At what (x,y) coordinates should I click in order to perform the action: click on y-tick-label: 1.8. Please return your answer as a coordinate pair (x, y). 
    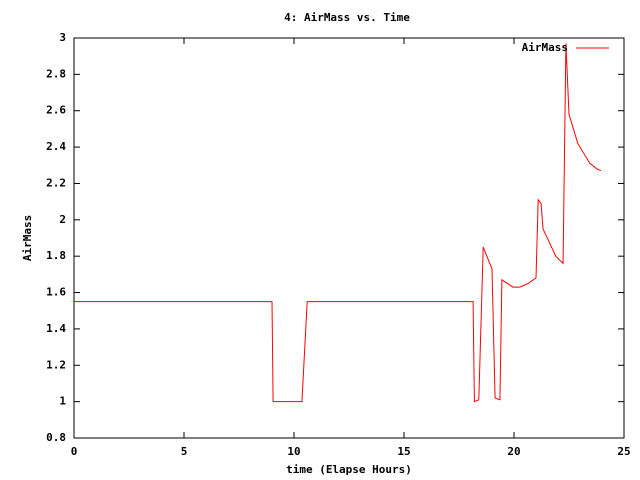
    Looking at the image, I should click on (56, 255).